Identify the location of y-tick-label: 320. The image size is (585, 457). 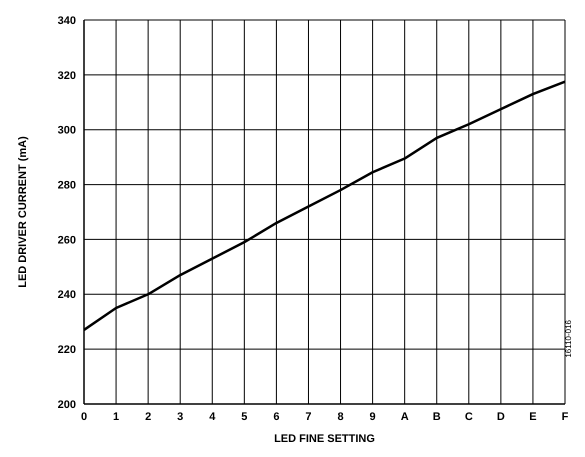
(67, 76).